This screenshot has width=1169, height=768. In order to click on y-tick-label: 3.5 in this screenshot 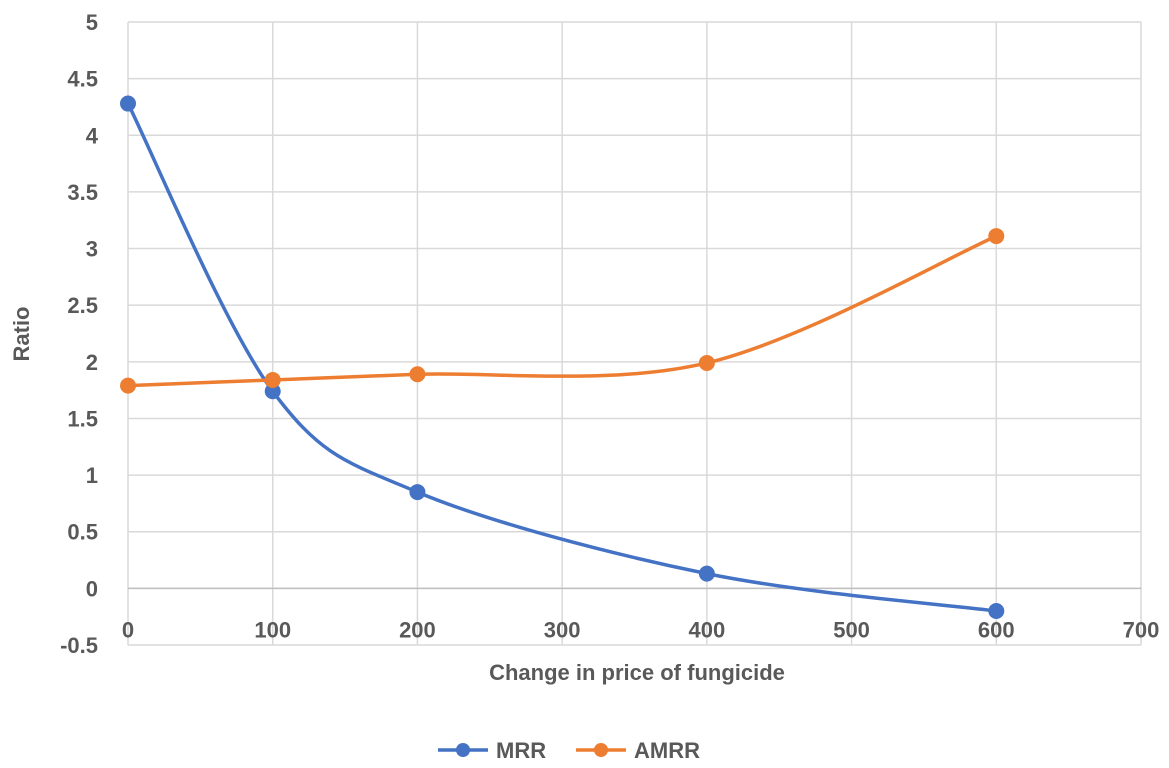, I will do `click(82, 192)`.